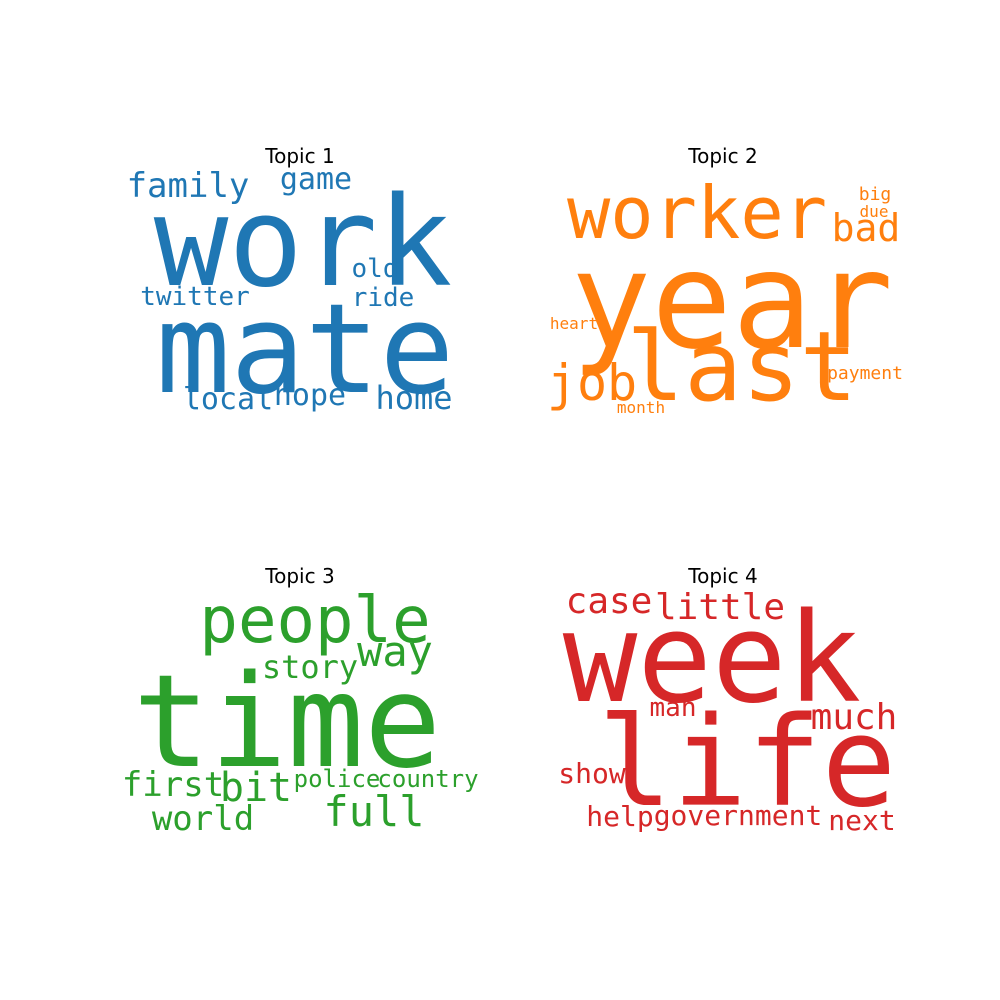 The image size is (1000, 1000). Describe the element at coordinates (375, 269) in the screenshot. I see `wordcloud-word: old` at that location.